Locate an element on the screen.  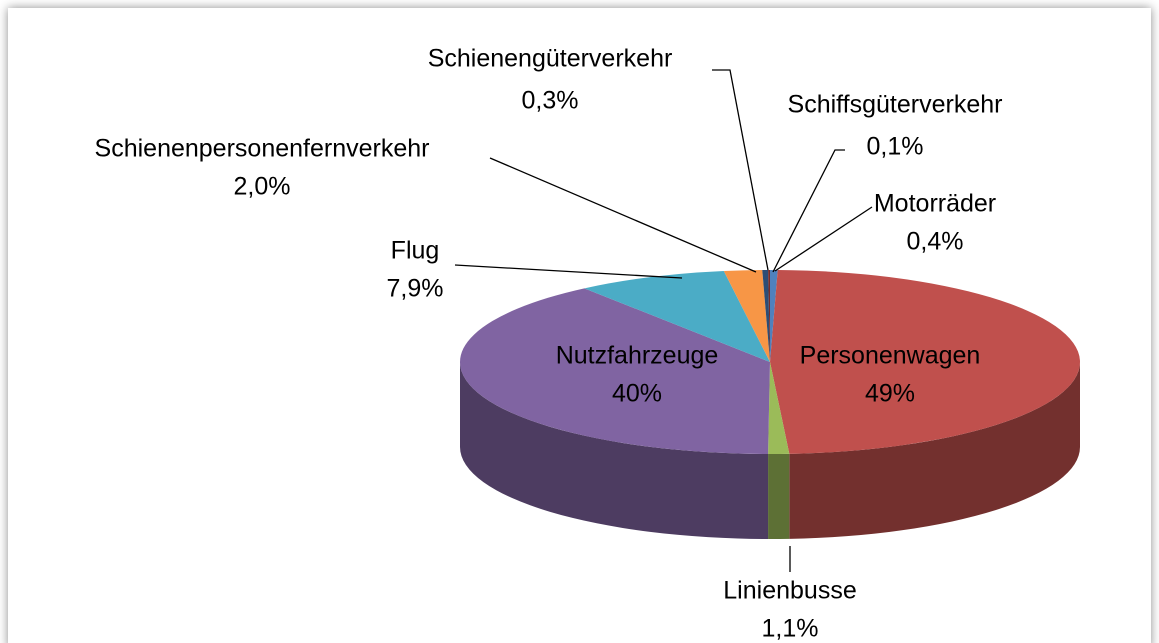
value-label: 0,3% is located at coordinates (550, 101).